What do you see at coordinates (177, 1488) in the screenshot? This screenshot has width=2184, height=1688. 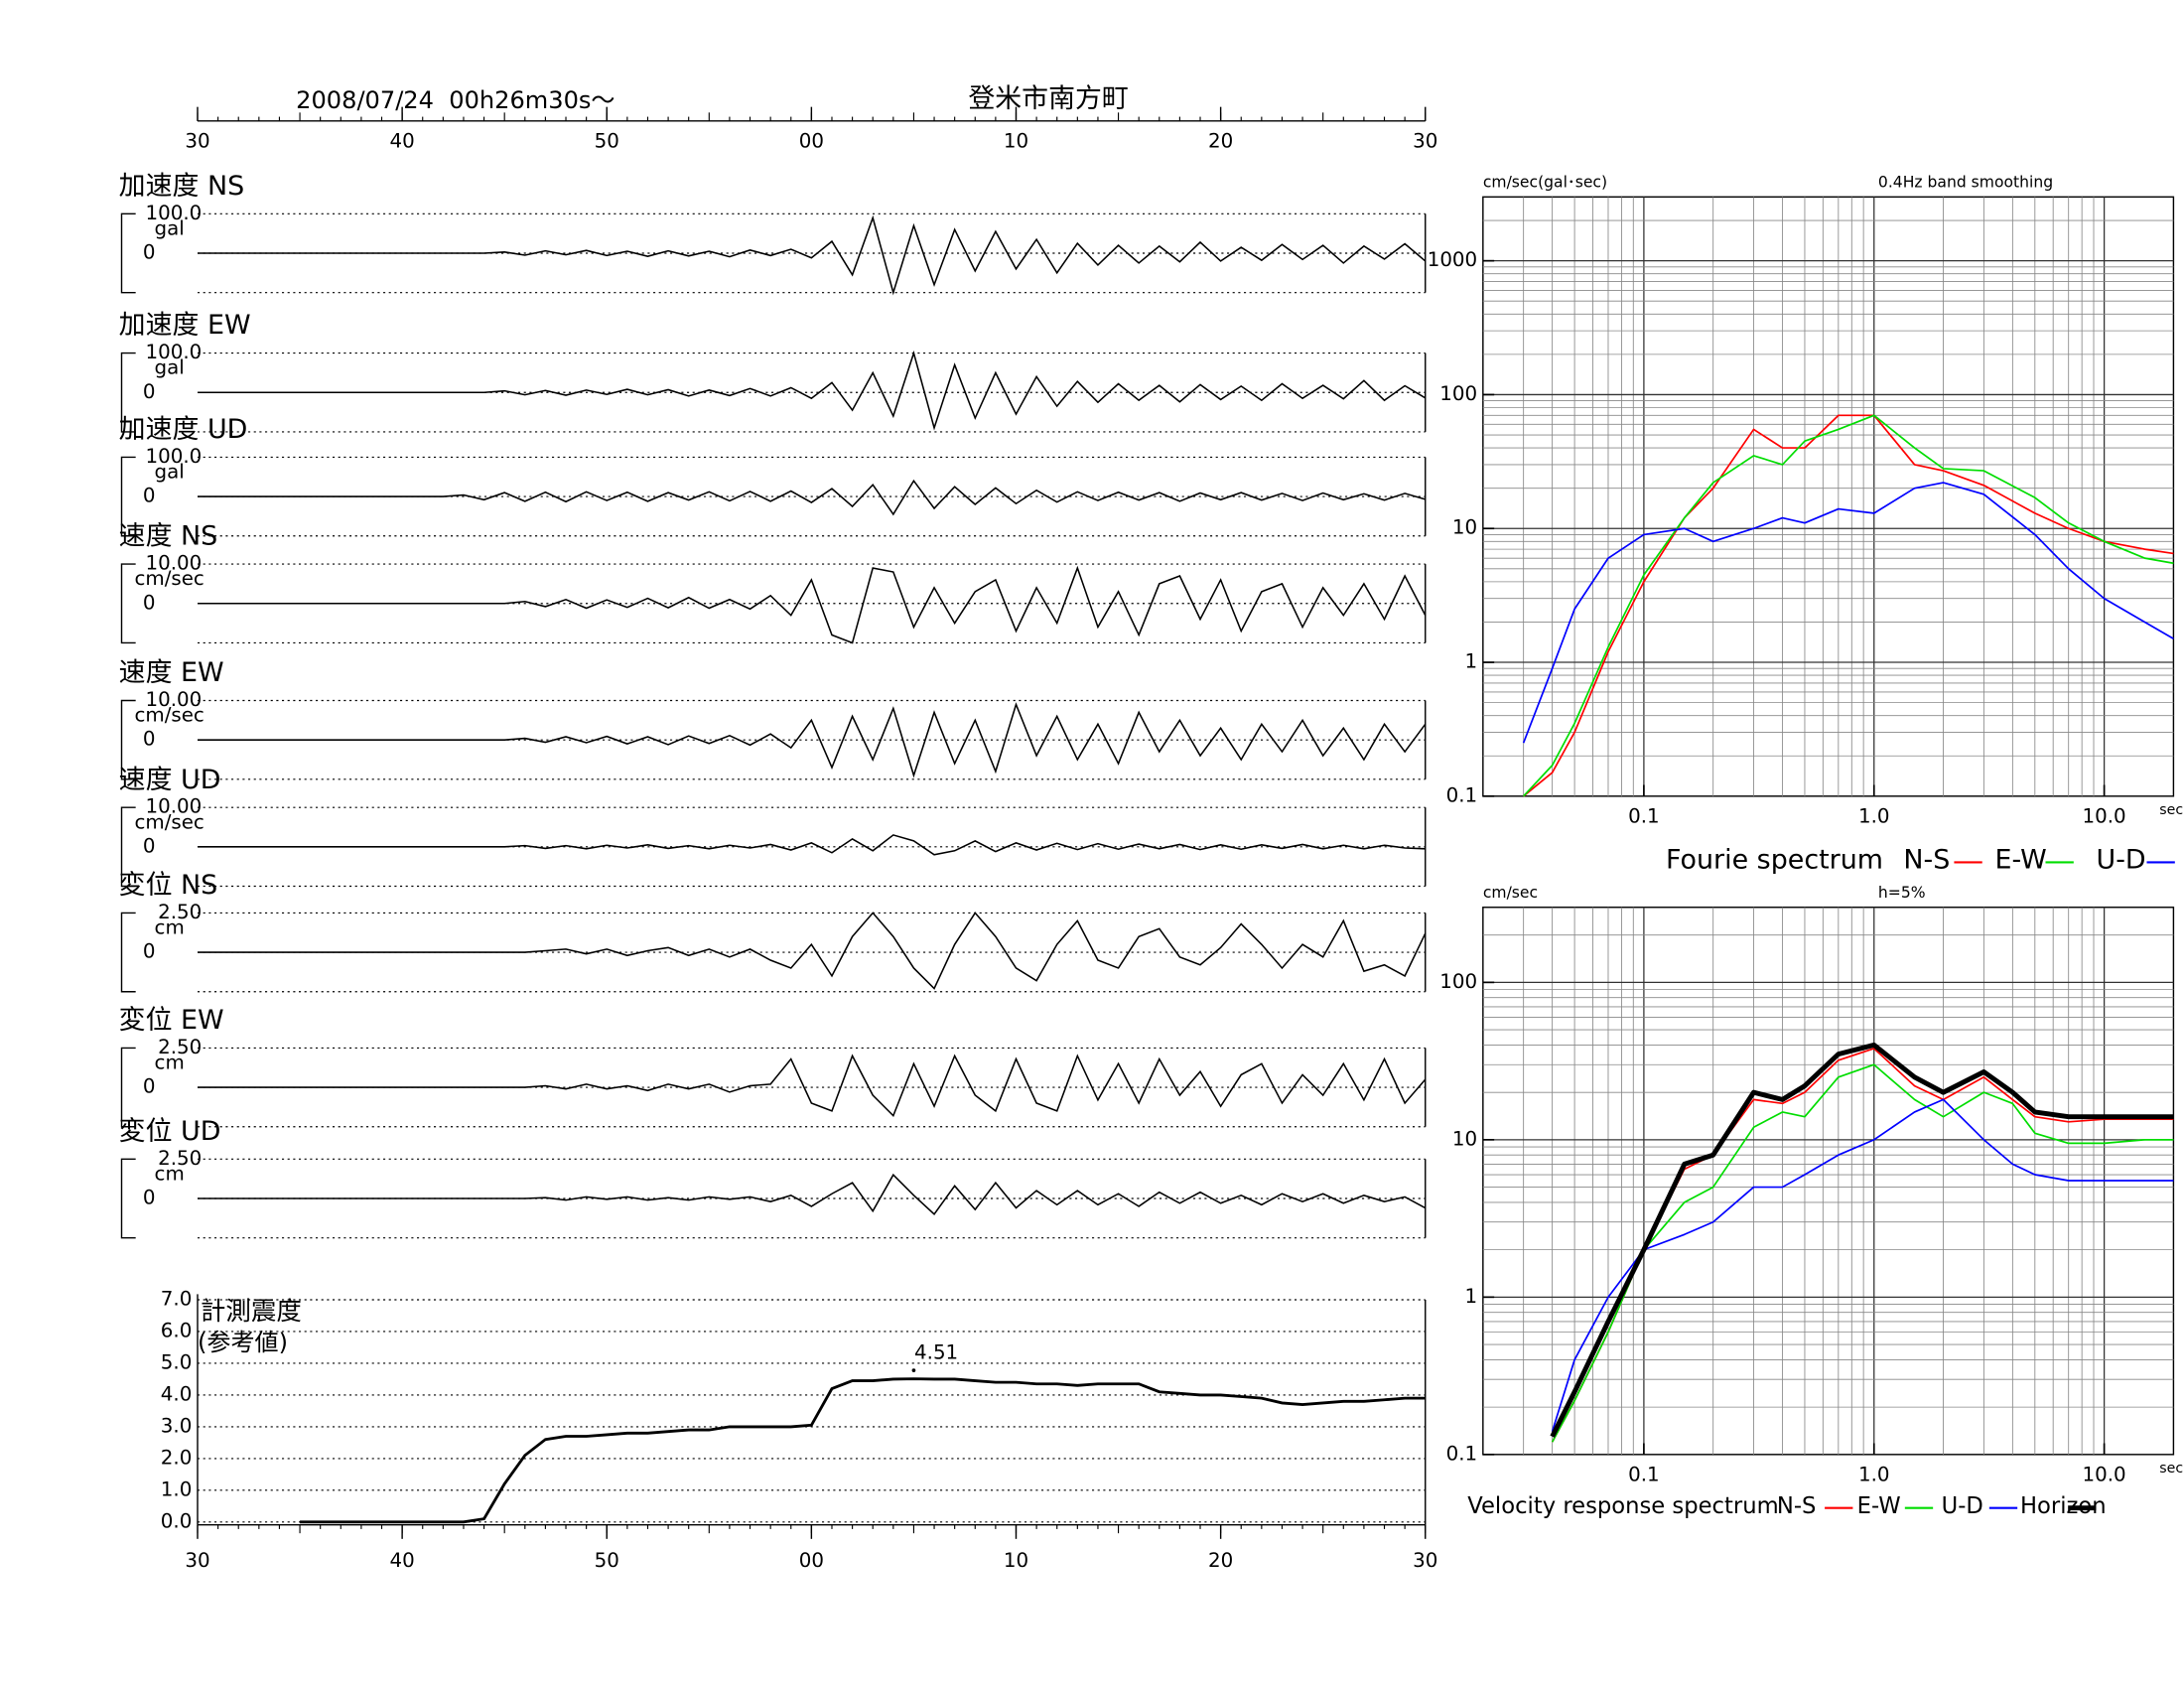 I see `y-tick-label: 1.0` at bounding box center [177, 1488].